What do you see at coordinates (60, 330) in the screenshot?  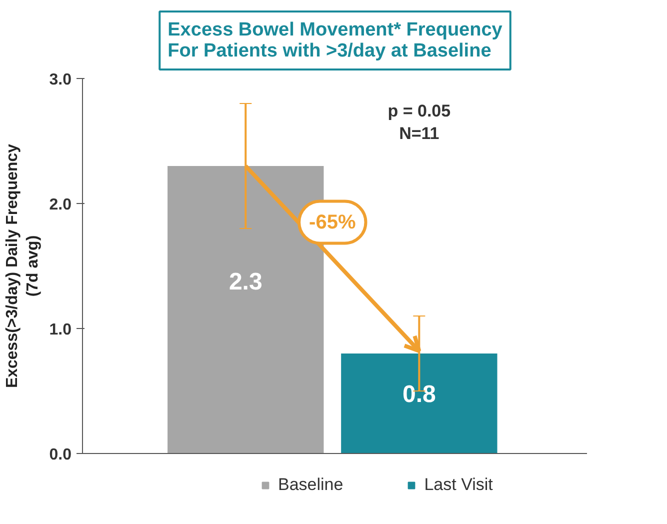 I see `y-tick-label: 1.0` at bounding box center [60, 330].